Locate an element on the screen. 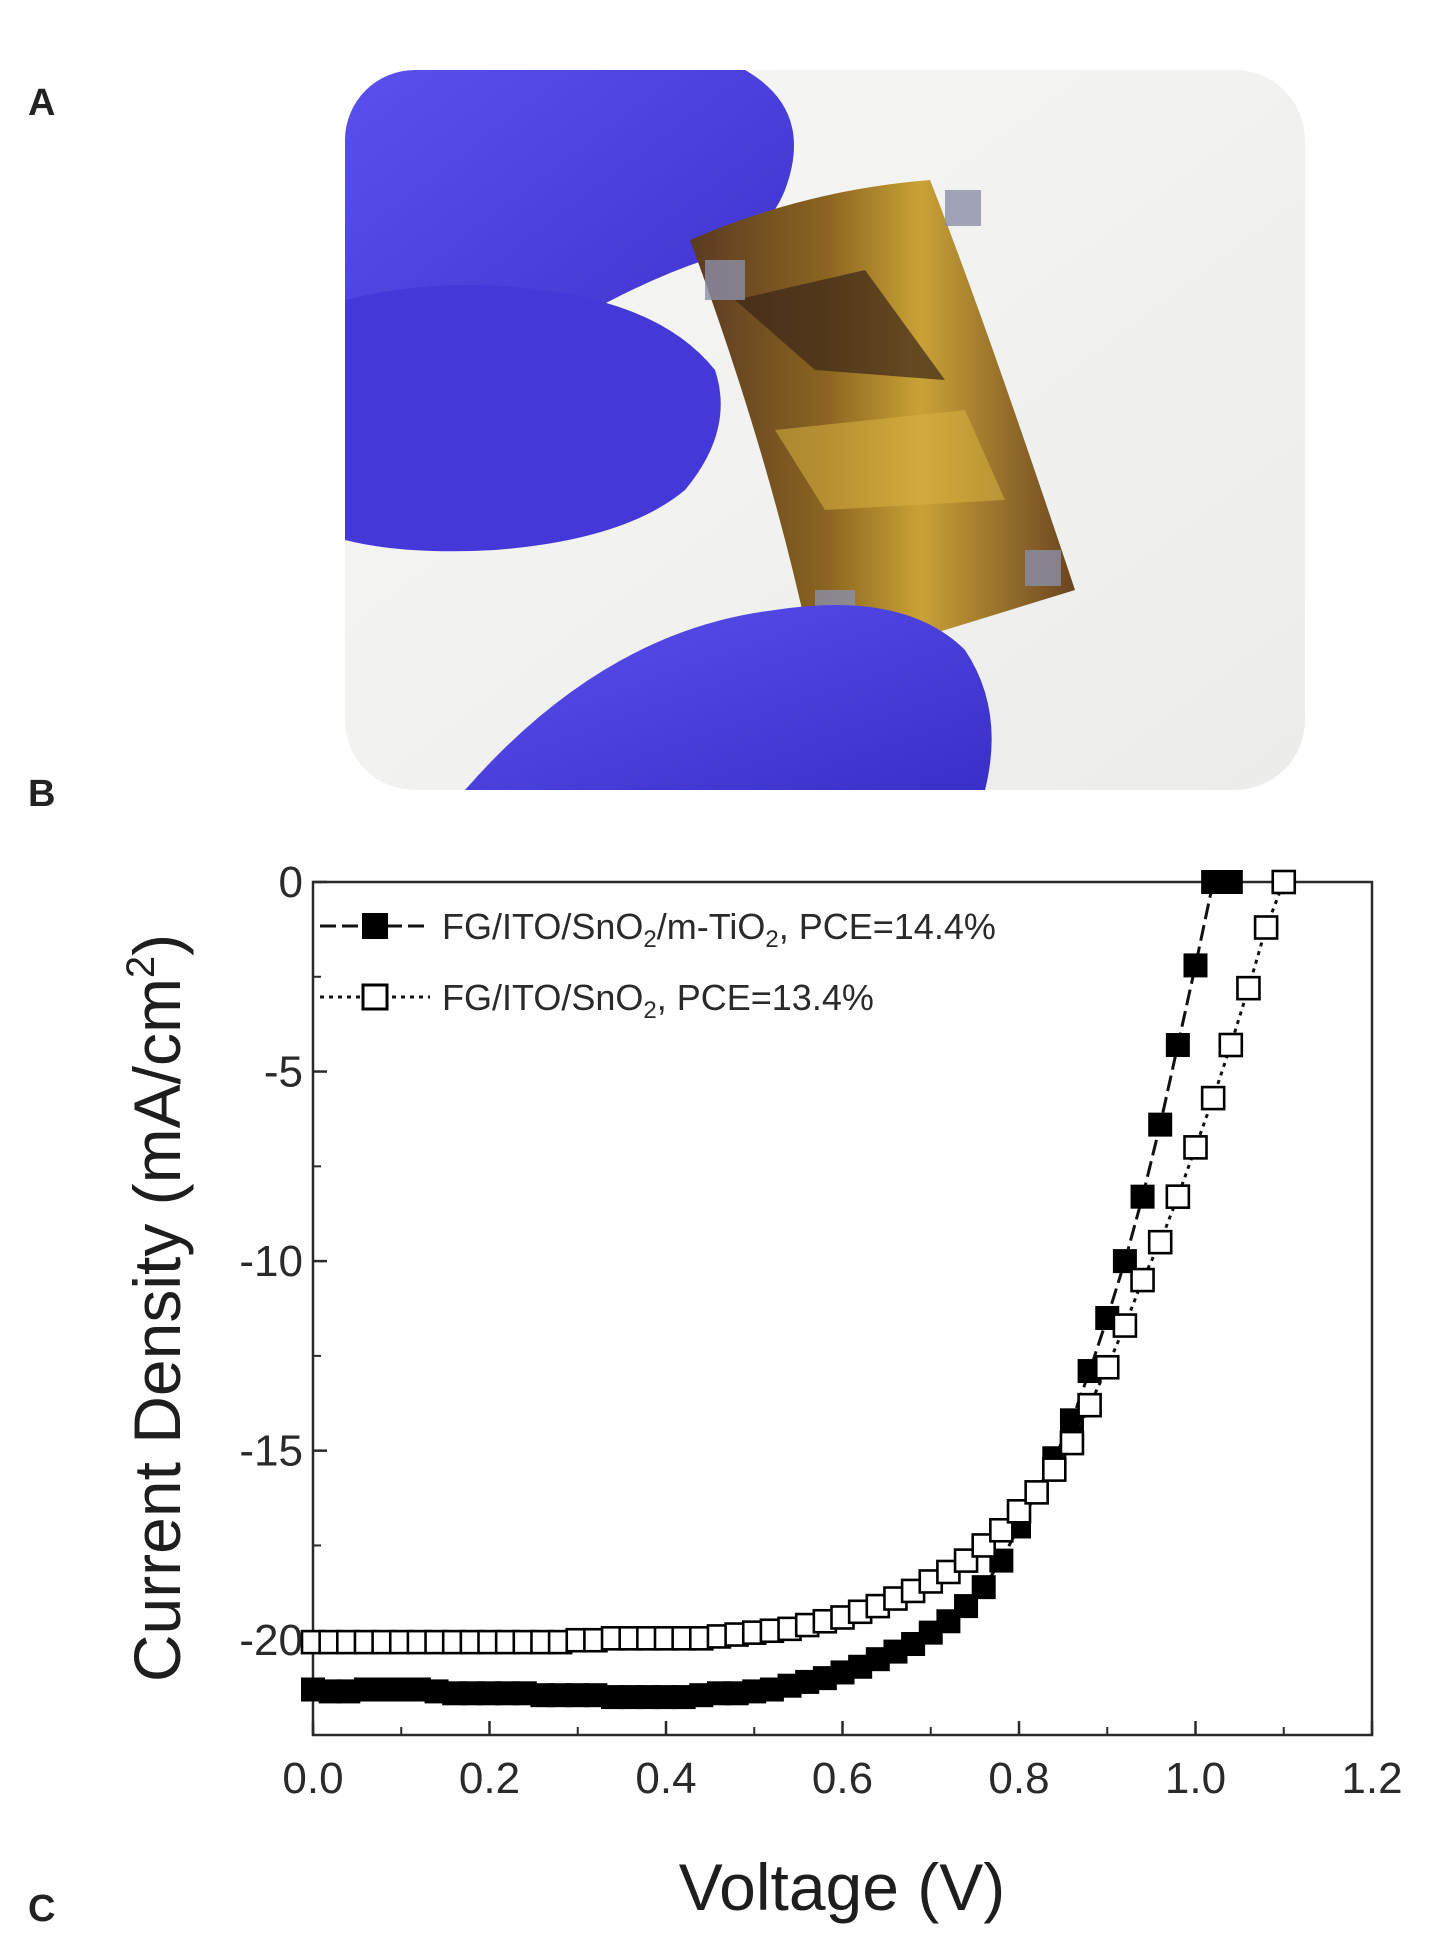 The height and width of the screenshot is (1955, 1430). panel-label-b: B is located at coordinates (42, 794).